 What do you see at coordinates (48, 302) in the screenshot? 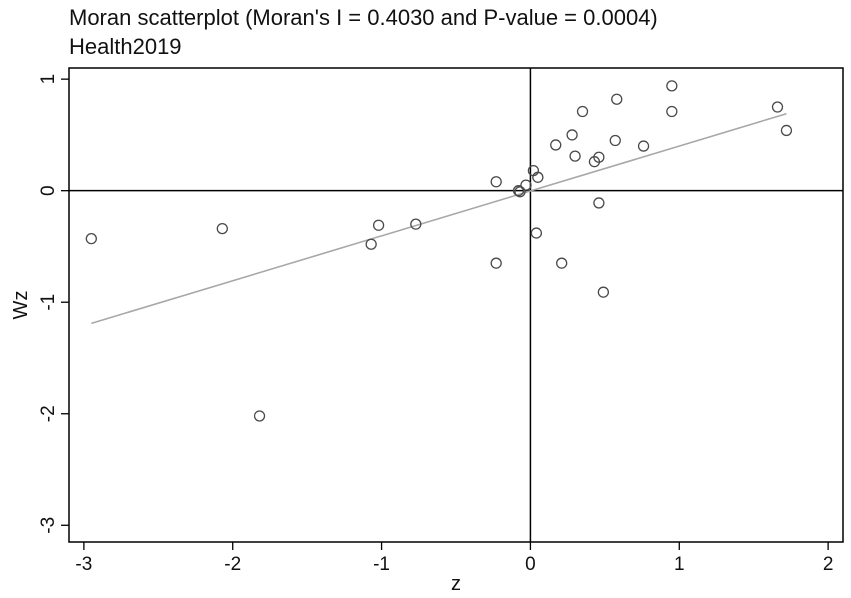
I see `y-tick-label: -1` at bounding box center [48, 302].